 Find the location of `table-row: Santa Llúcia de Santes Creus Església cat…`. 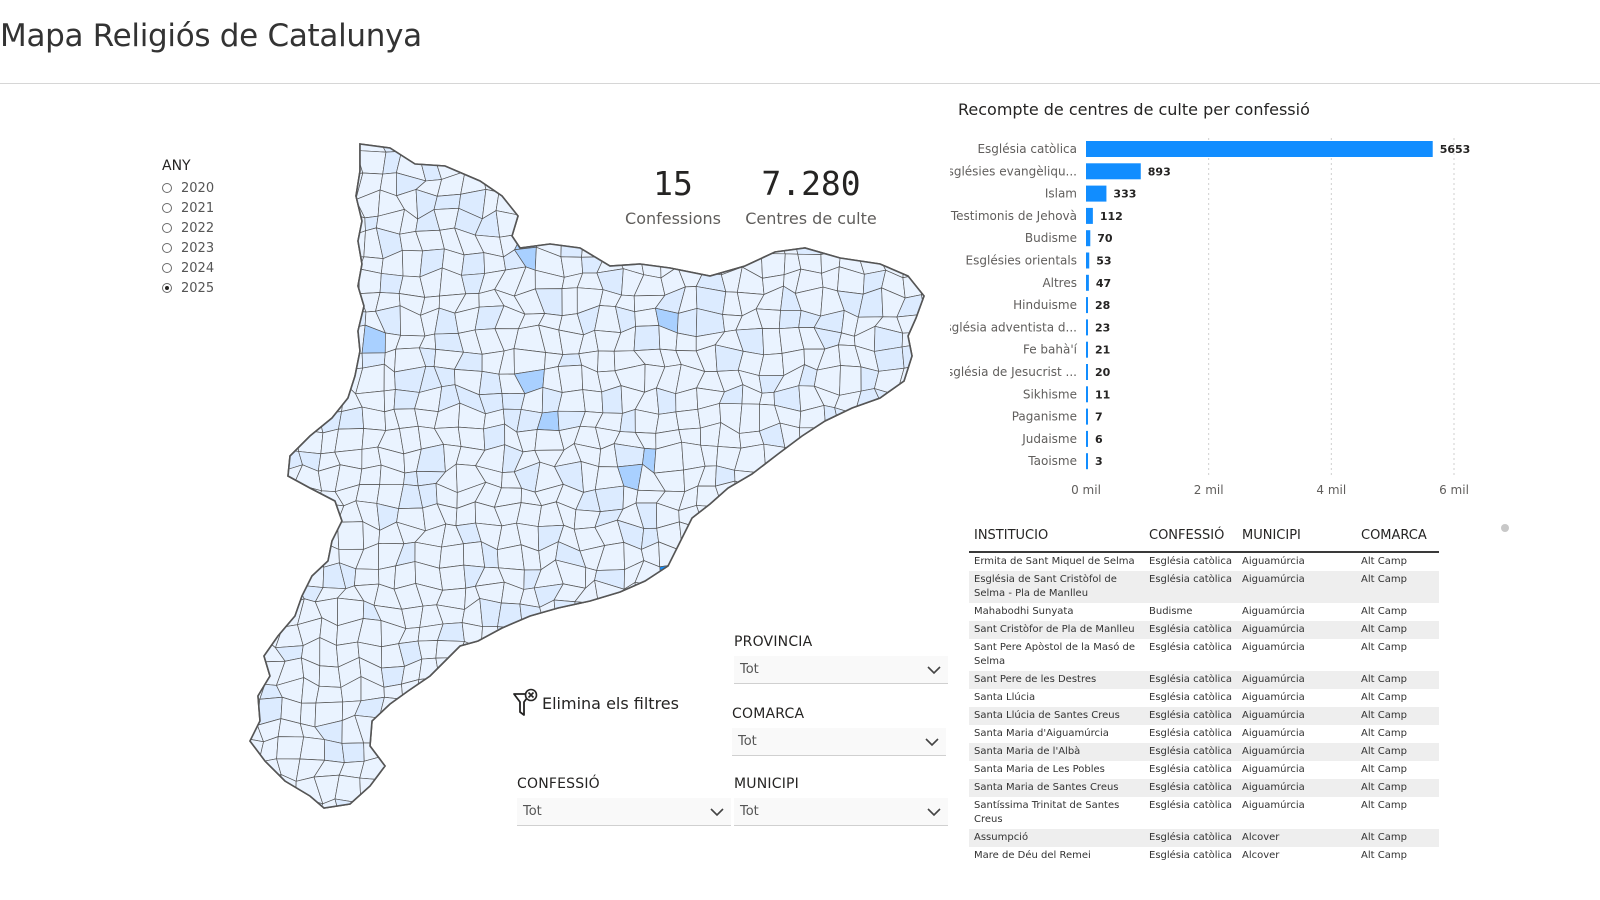

table-row: Santa Llúcia de Santes Creus Església cat… is located at coordinates (1204, 716).